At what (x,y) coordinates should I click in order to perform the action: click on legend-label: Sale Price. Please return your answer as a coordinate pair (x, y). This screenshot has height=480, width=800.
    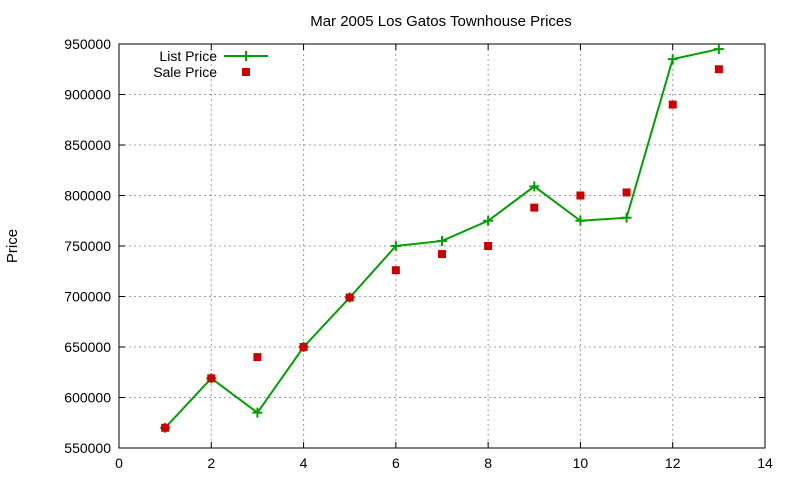
    Looking at the image, I should click on (185, 72).